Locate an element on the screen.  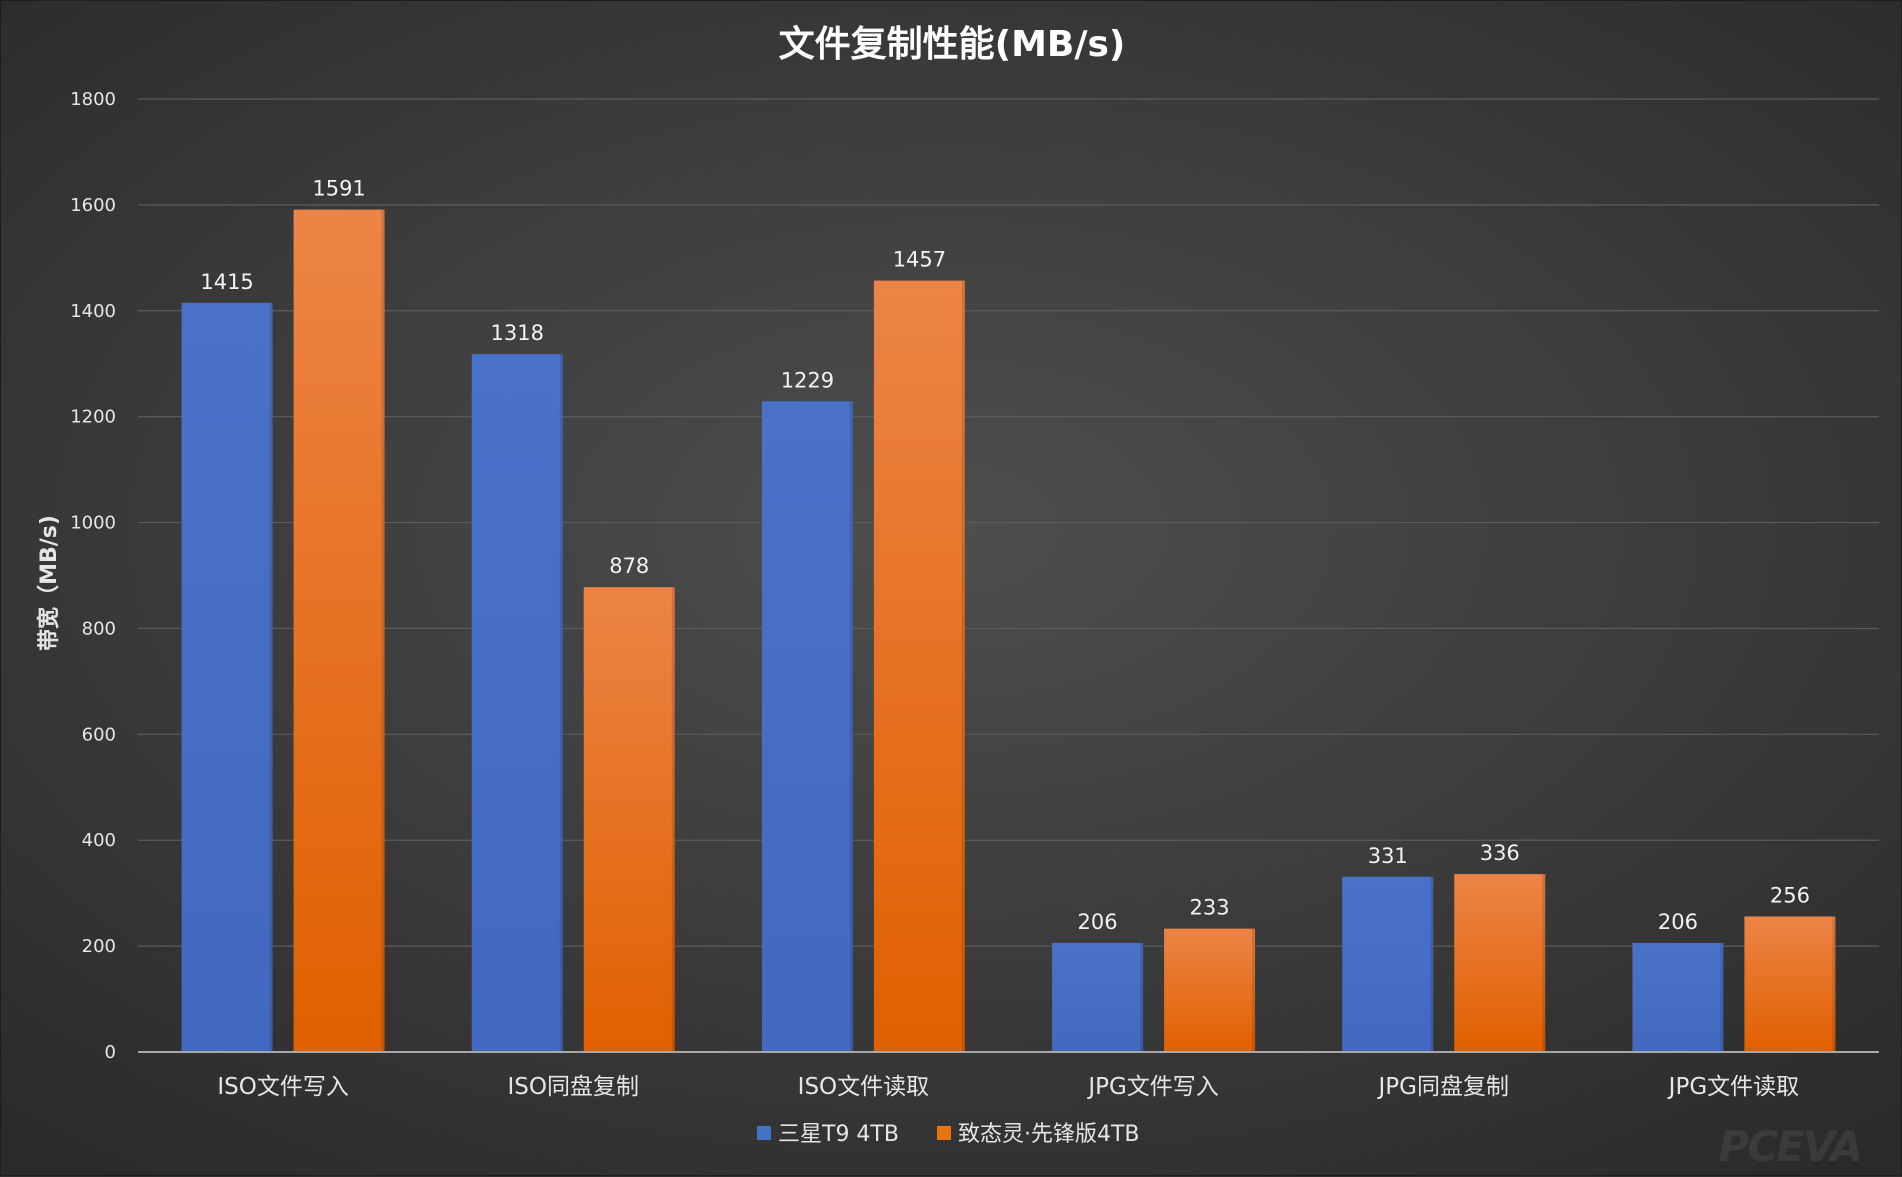
y-tick-label: 0 is located at coordinates (110, 1052).